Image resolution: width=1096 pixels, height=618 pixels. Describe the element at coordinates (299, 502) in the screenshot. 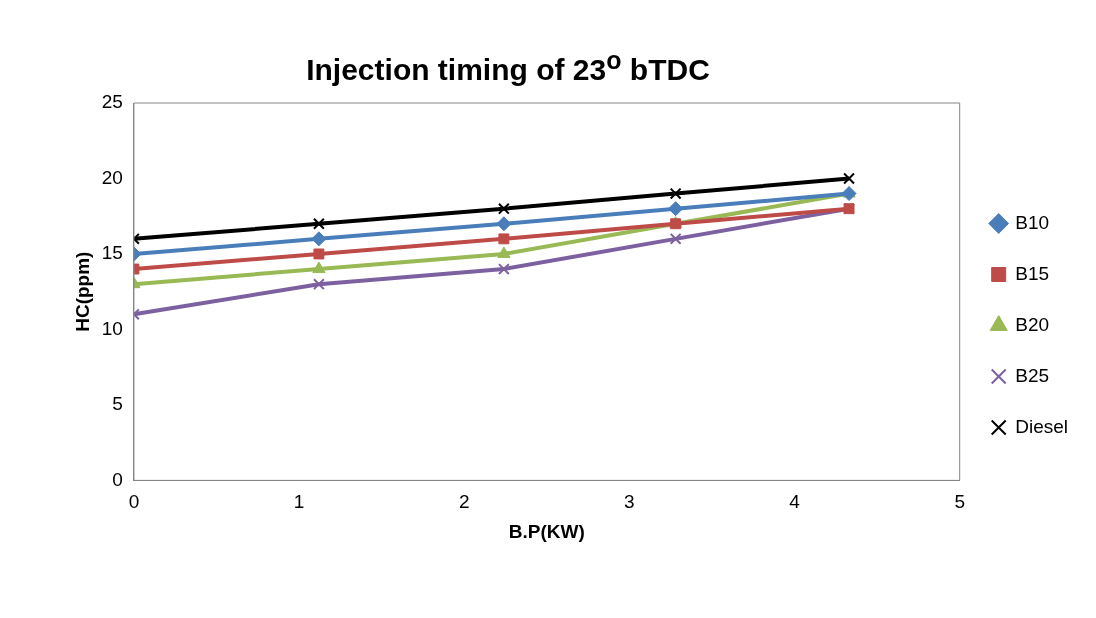

I see `x-tick-label: 1` at that location.